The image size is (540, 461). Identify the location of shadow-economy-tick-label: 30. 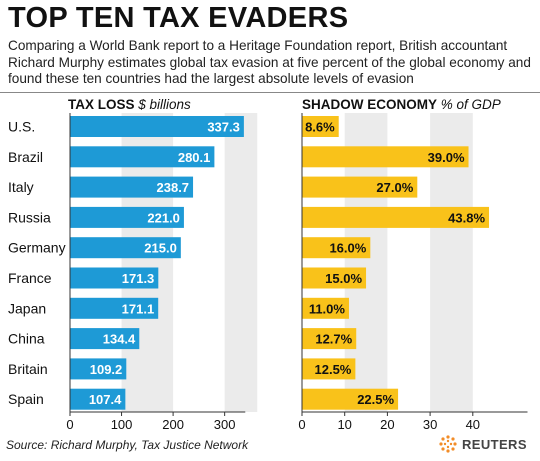
(430, 424).